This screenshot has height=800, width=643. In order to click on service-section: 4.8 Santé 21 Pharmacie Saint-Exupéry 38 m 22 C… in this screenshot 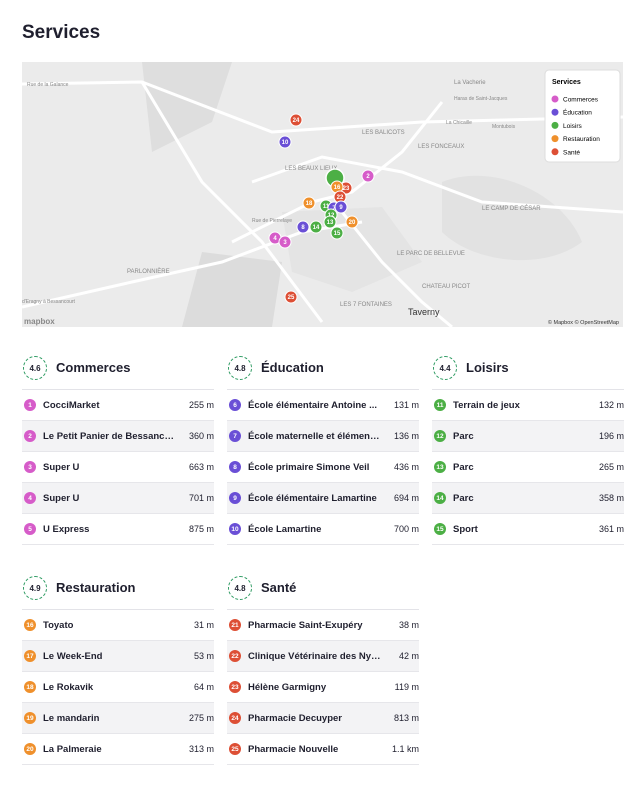, I will do `click(323, 667)`.